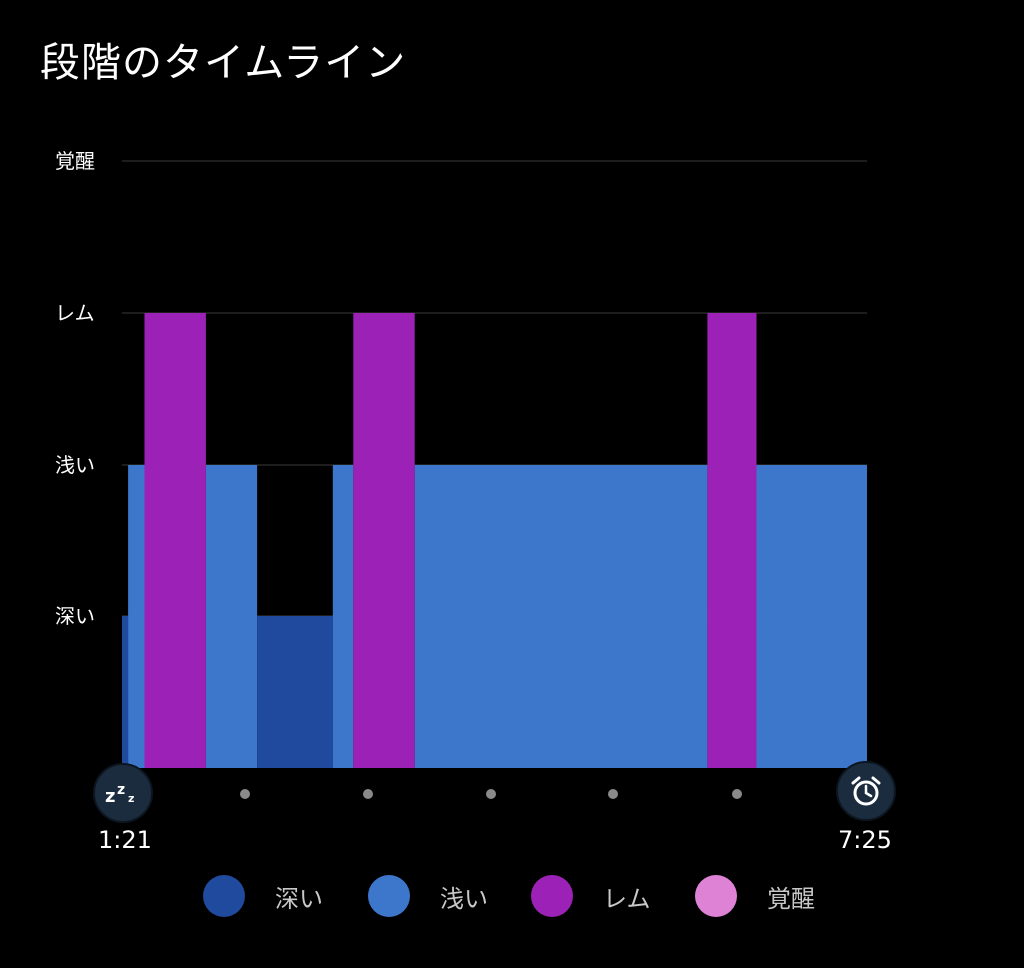  Describe the element at coordinates (75, 465) in the screenshot. I see `y-tick-label: 浅い` at that location.